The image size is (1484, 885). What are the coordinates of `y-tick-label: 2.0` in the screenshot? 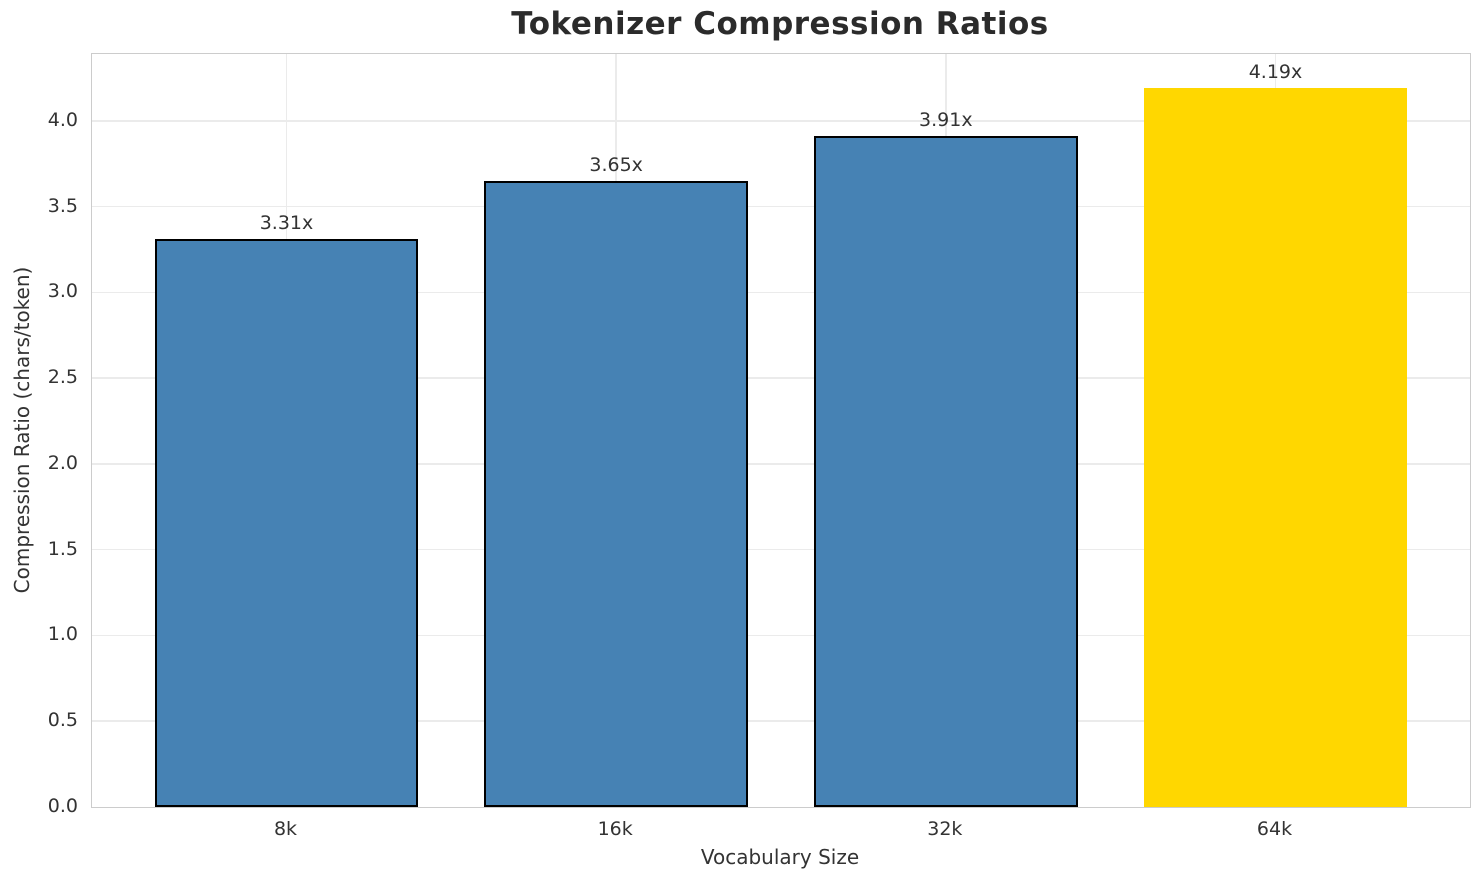 It's located at (62, 462).